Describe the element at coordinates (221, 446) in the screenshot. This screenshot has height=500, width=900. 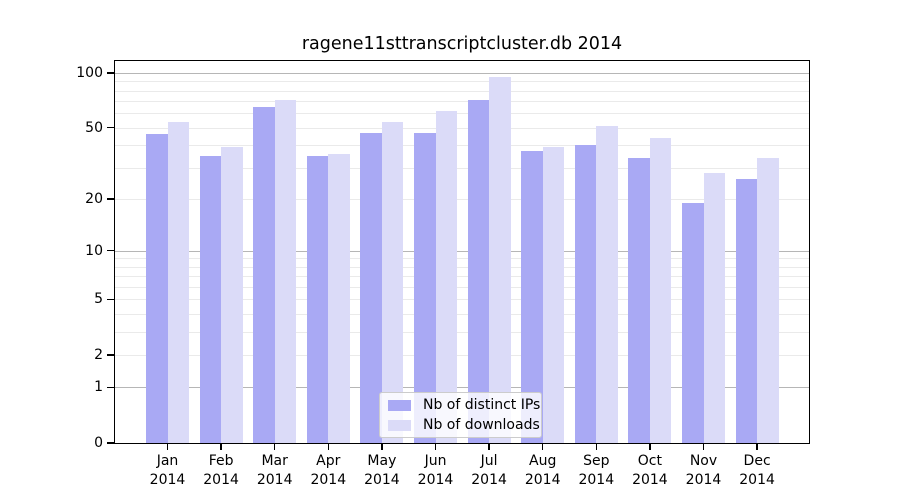
I see `x-tick-feb` at that location.